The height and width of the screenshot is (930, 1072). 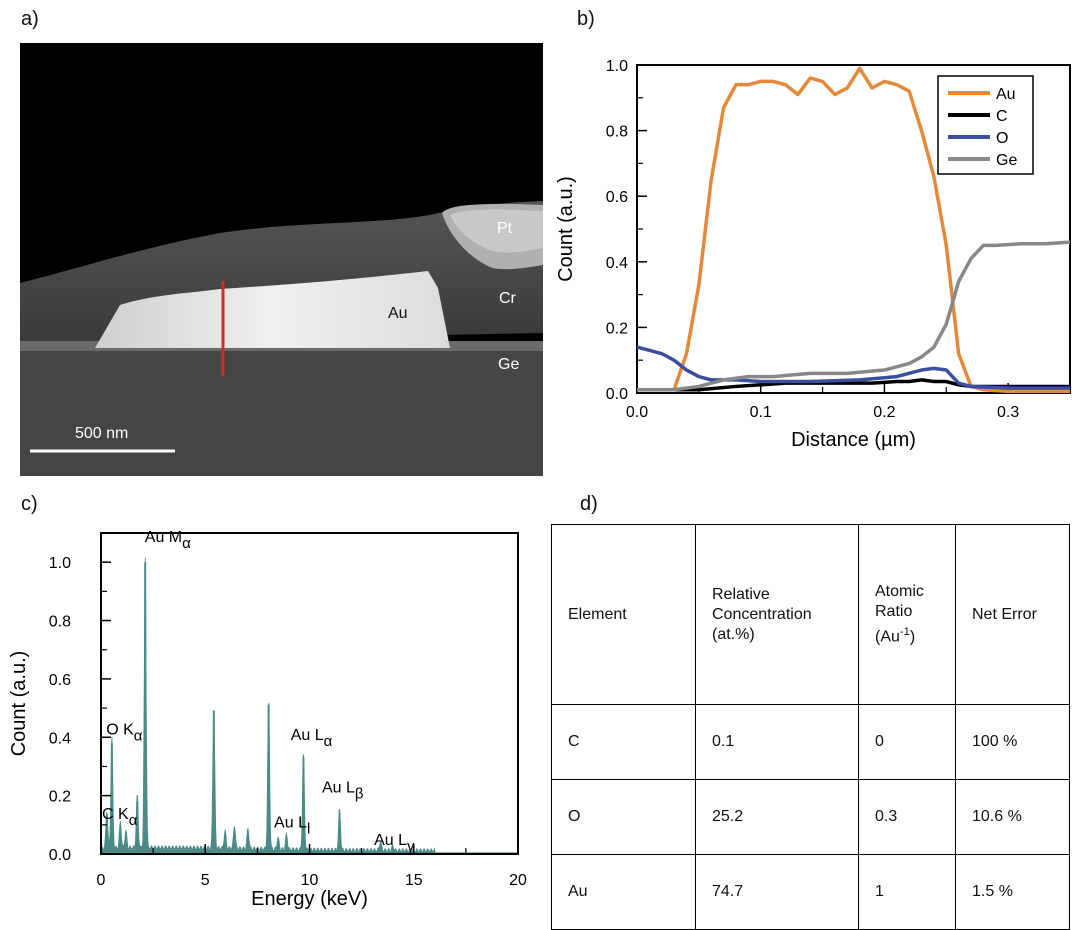 What do you see at coordinates (101, 880) in the screenshot?
I see `x-tick-label: 0` at bounding box center [101, 880].